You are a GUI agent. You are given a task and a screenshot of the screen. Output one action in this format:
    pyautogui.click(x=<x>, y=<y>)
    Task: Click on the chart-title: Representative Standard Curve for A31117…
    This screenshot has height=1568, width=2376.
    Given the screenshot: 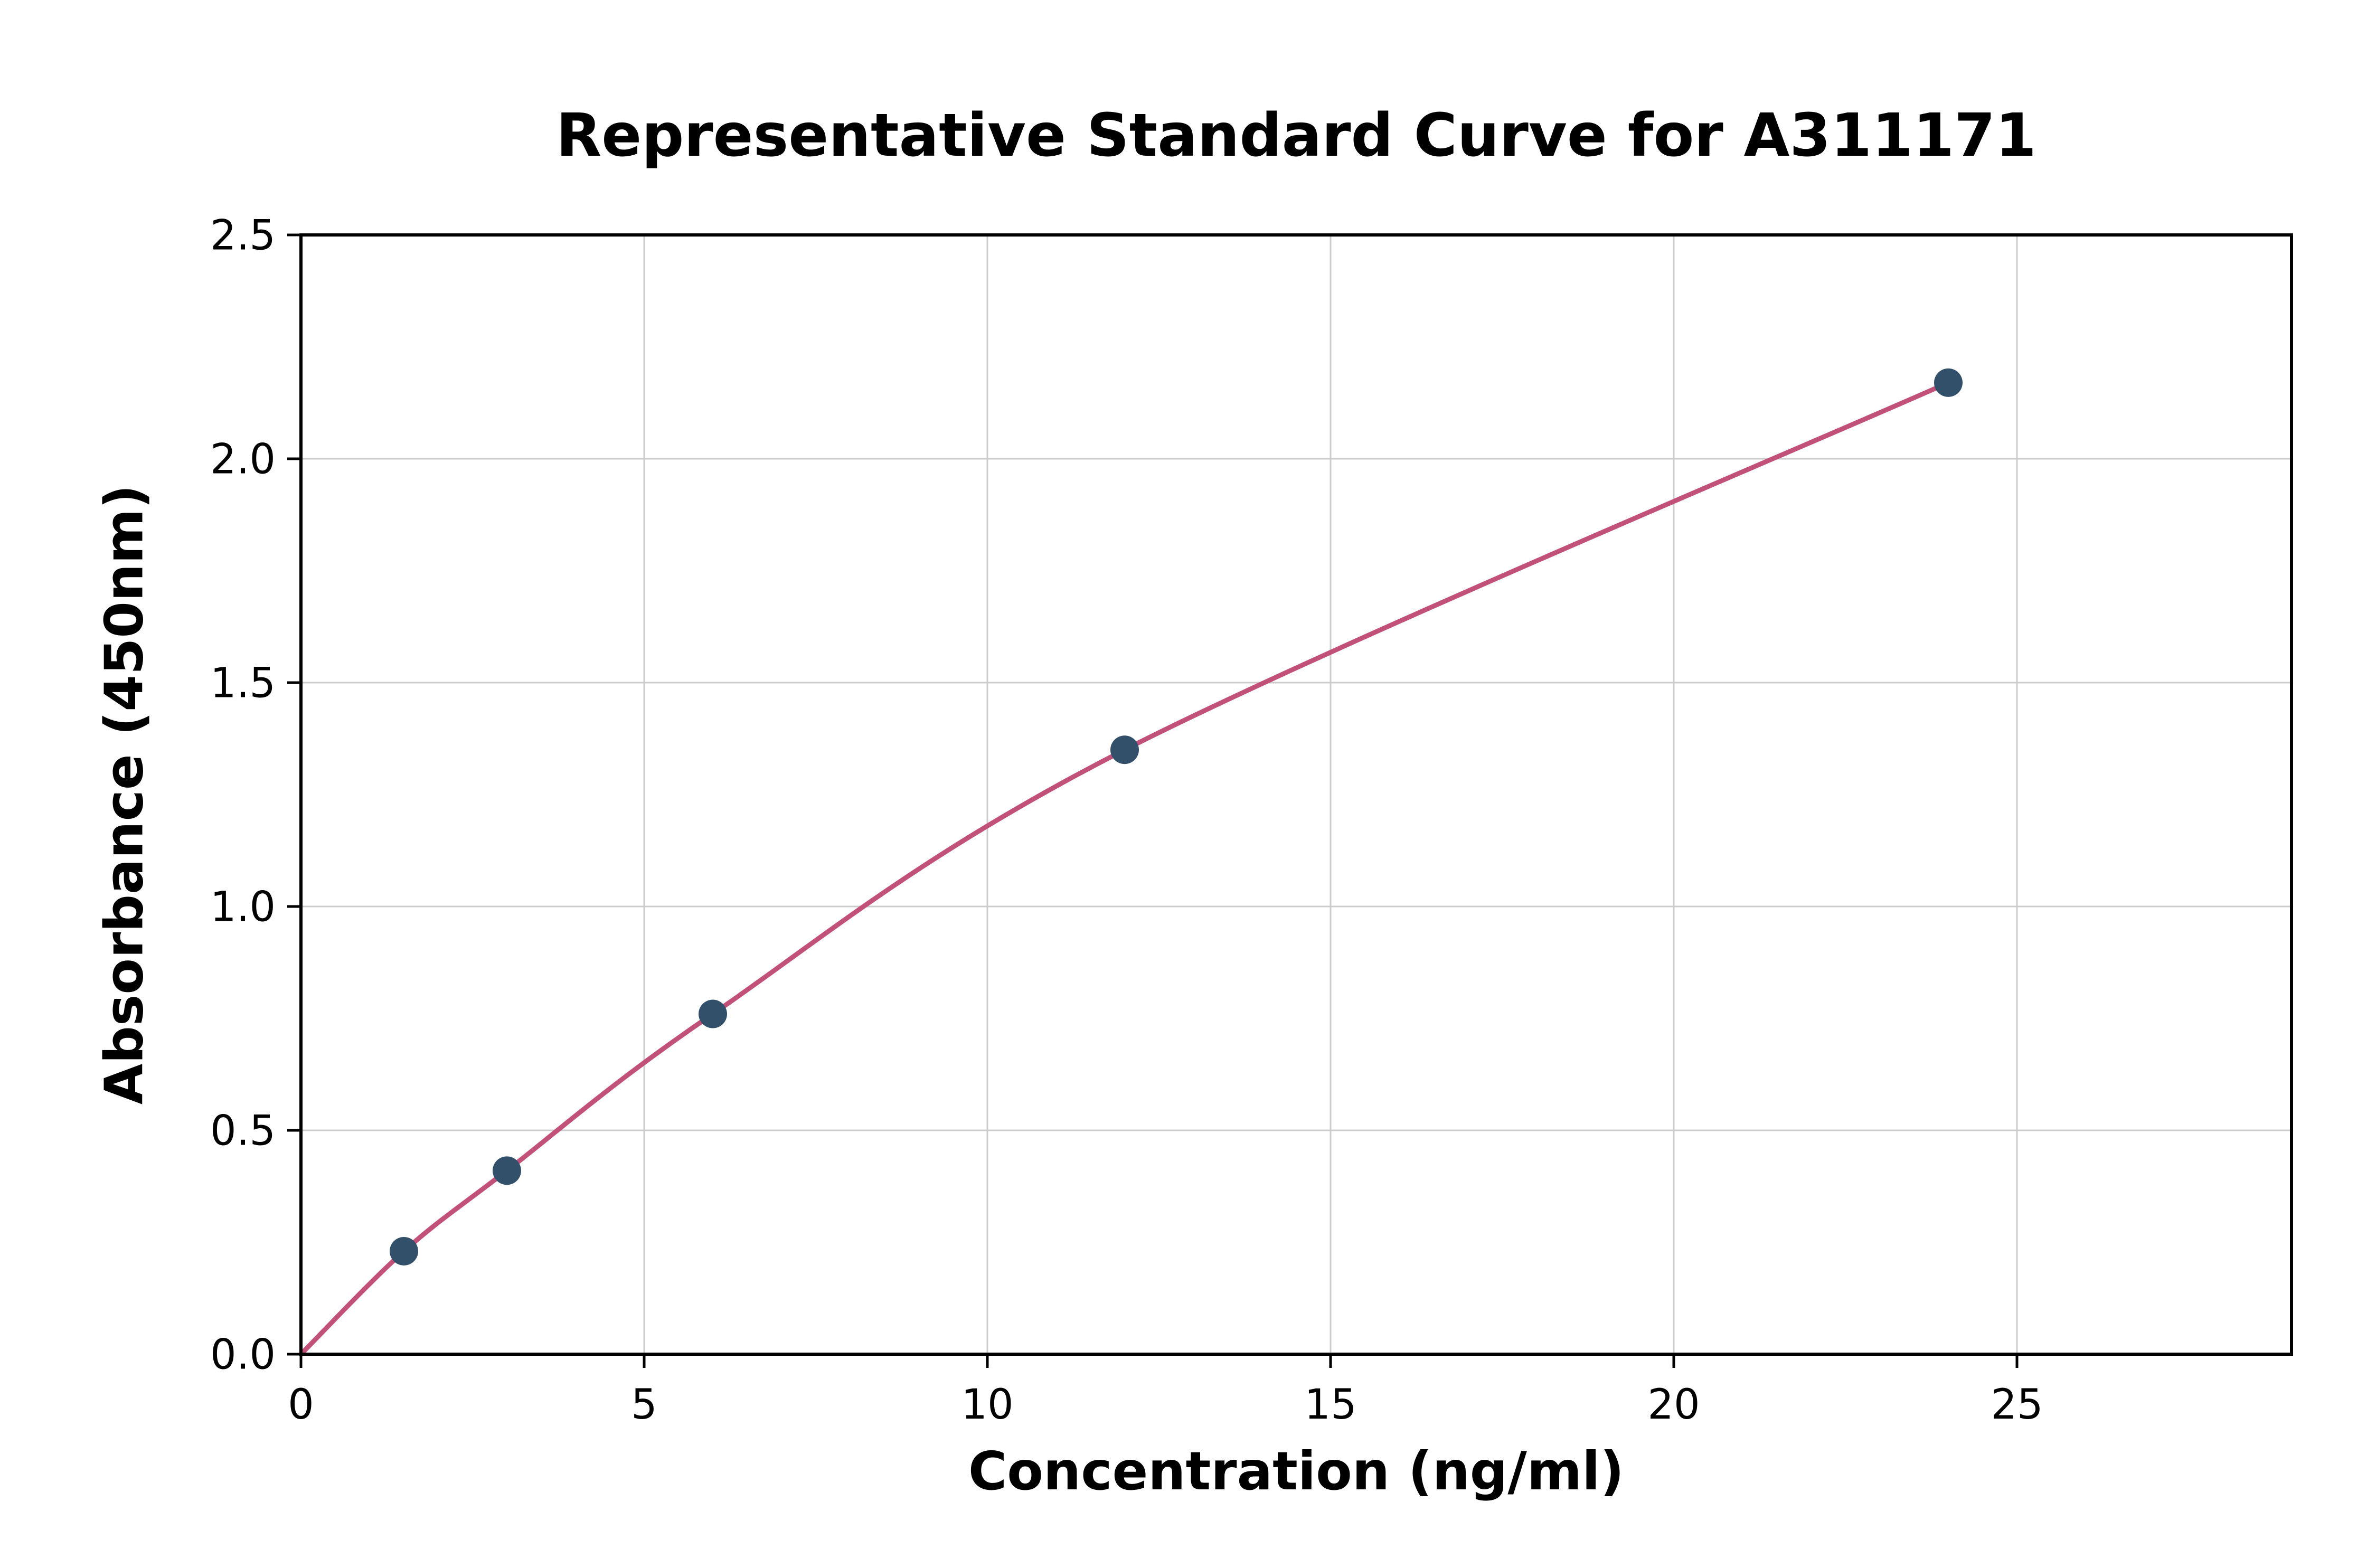 What is the action you would take?
    pyautogui.click(x=1296, y=135)
    